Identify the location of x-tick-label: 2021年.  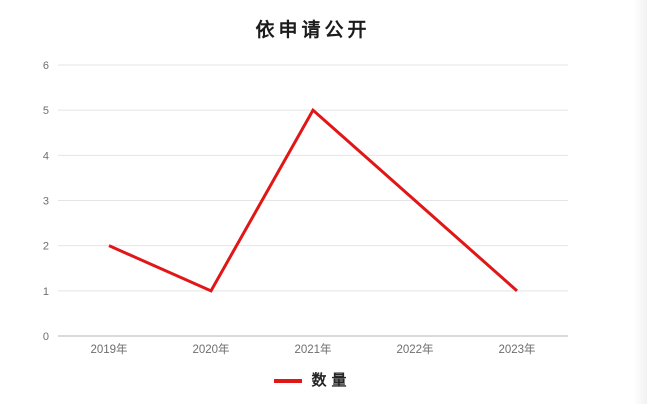
(312, 349).